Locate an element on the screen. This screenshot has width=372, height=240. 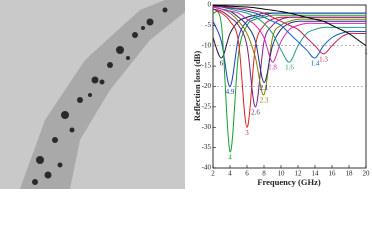
x-tick-label: 12 is located at coordinates (299, 174).